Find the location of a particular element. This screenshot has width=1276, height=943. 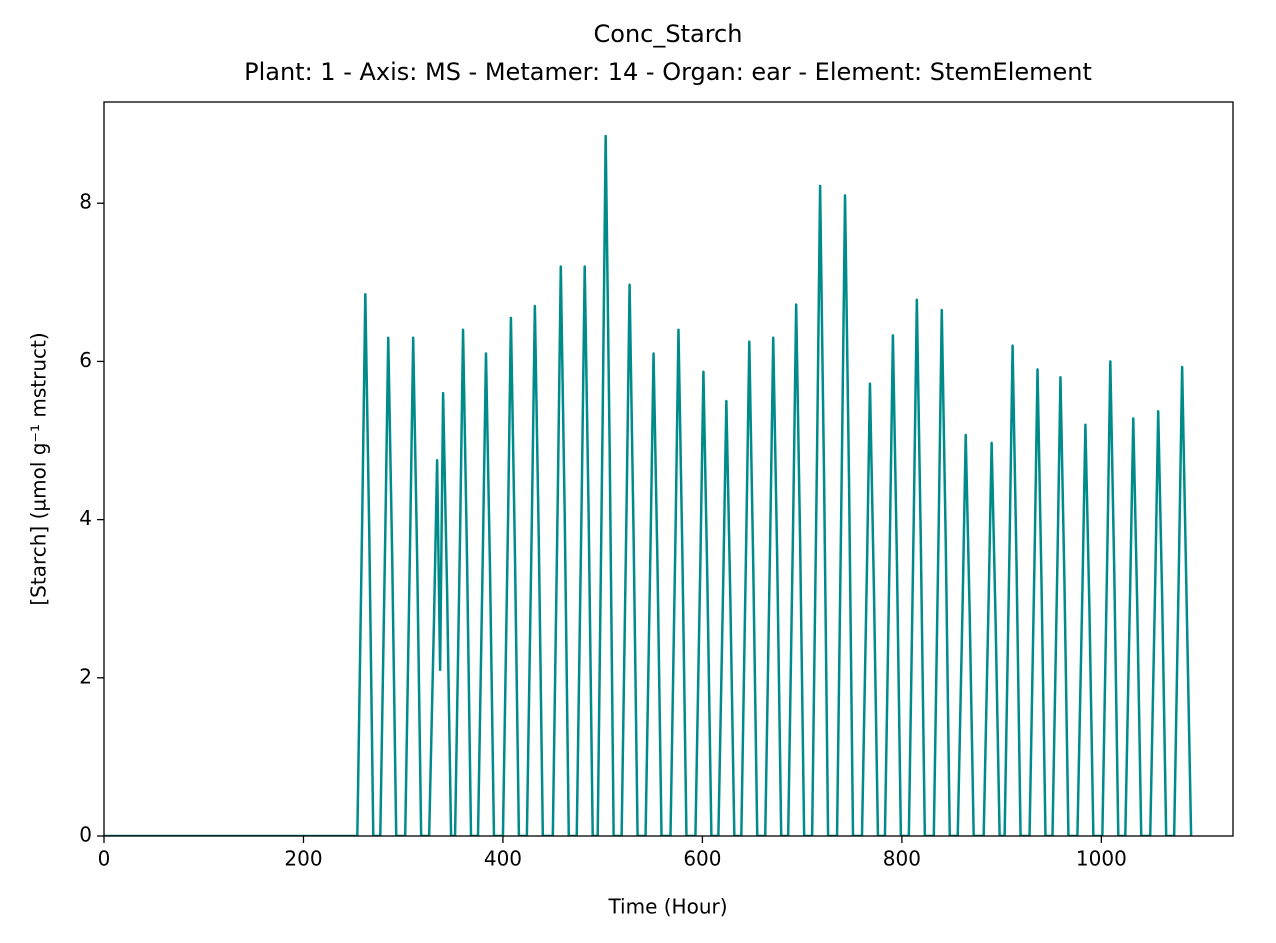

y-tick-label: 8 is located at coordinates (85, 202).